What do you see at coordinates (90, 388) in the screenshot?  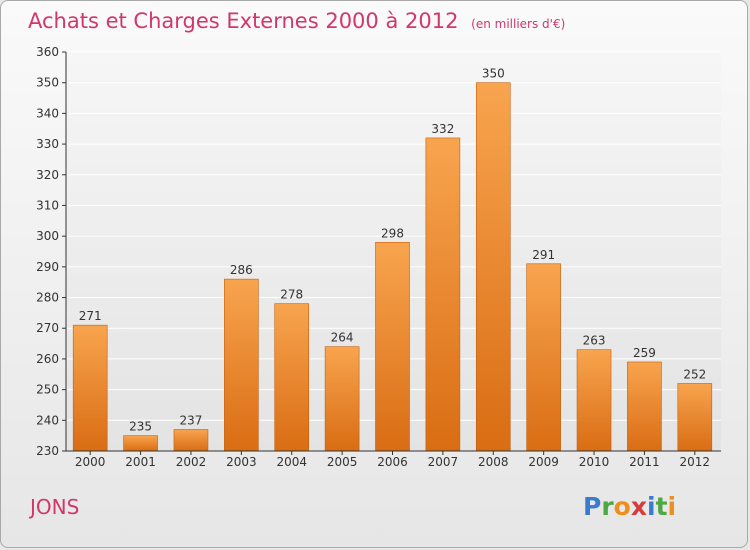 I see `bar-2000` at bounding box center [90, 388].